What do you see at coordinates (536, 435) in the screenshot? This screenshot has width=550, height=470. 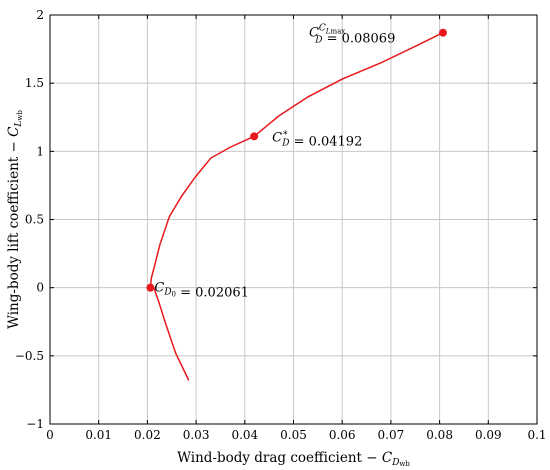 I see `x-tick-label: 0.1` at bounding box center [536, 435].